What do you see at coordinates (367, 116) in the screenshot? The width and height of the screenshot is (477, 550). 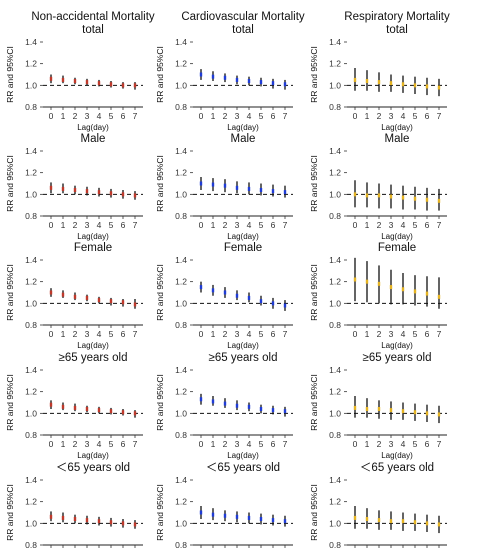 I see `x-tick-label: 1` at bounding box center [367, 116].